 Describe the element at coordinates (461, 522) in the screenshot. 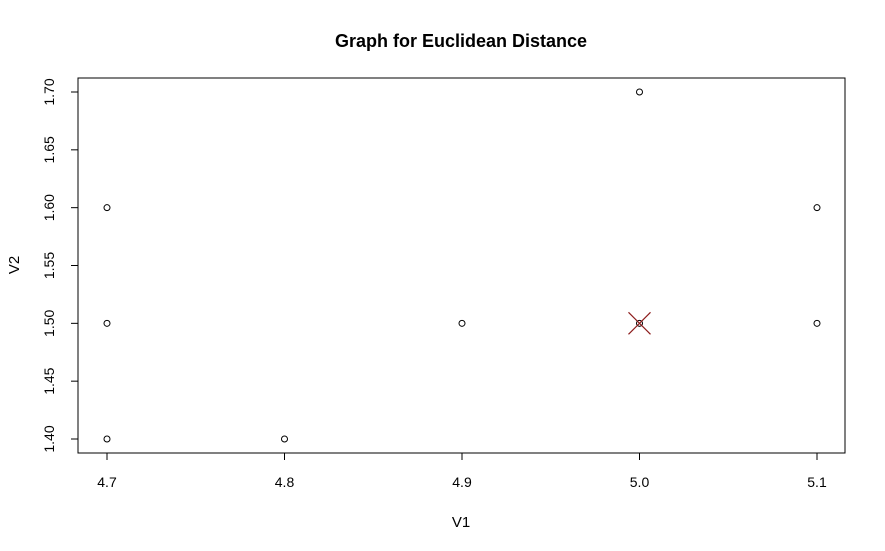

I see `x-axis-label: V1` at that location.